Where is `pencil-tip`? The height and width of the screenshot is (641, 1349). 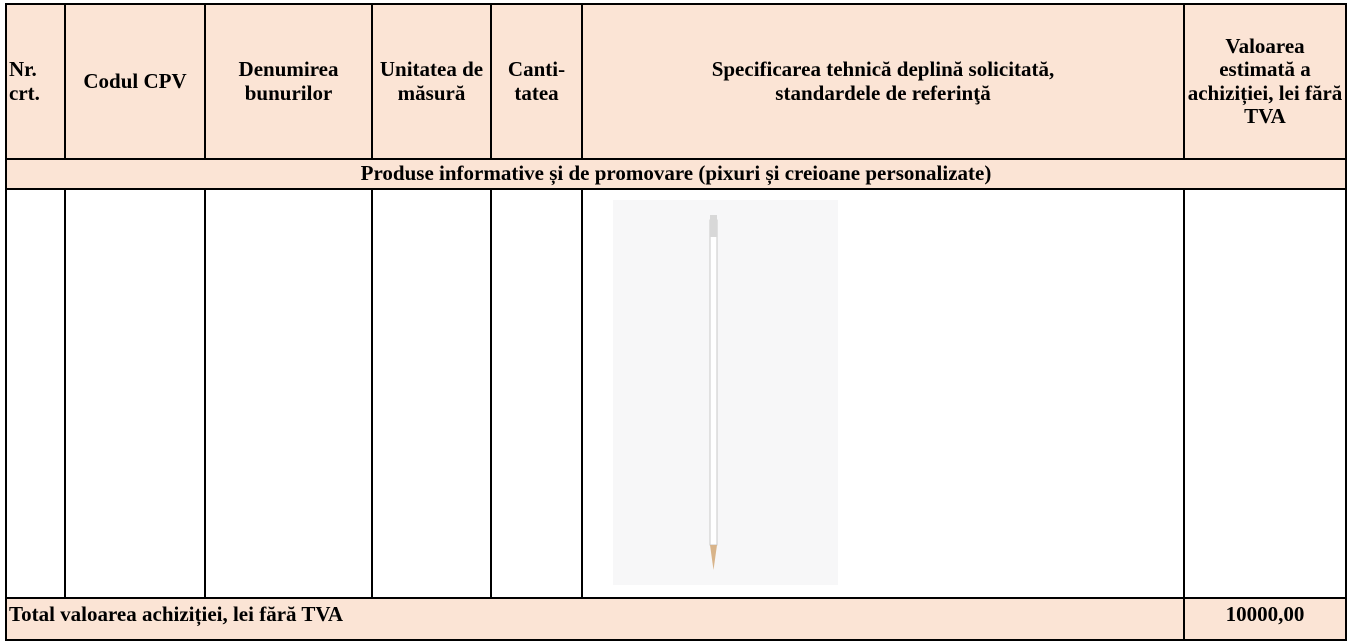
pencil-tip is located at coordinates (713, 557).